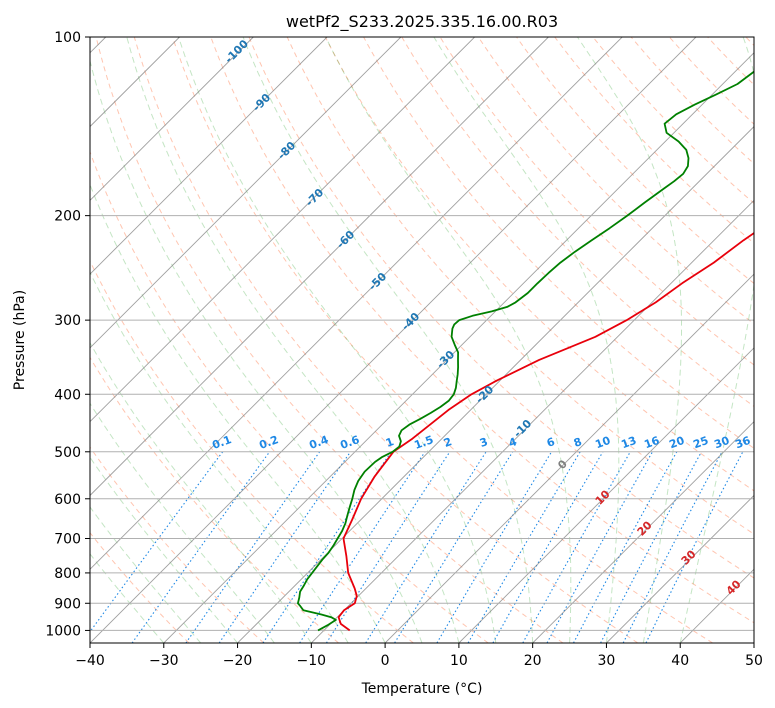  Describe the element at coordinates (651, 443) in the screenshot. I see `mixing-ratio-label: 16` at that location.